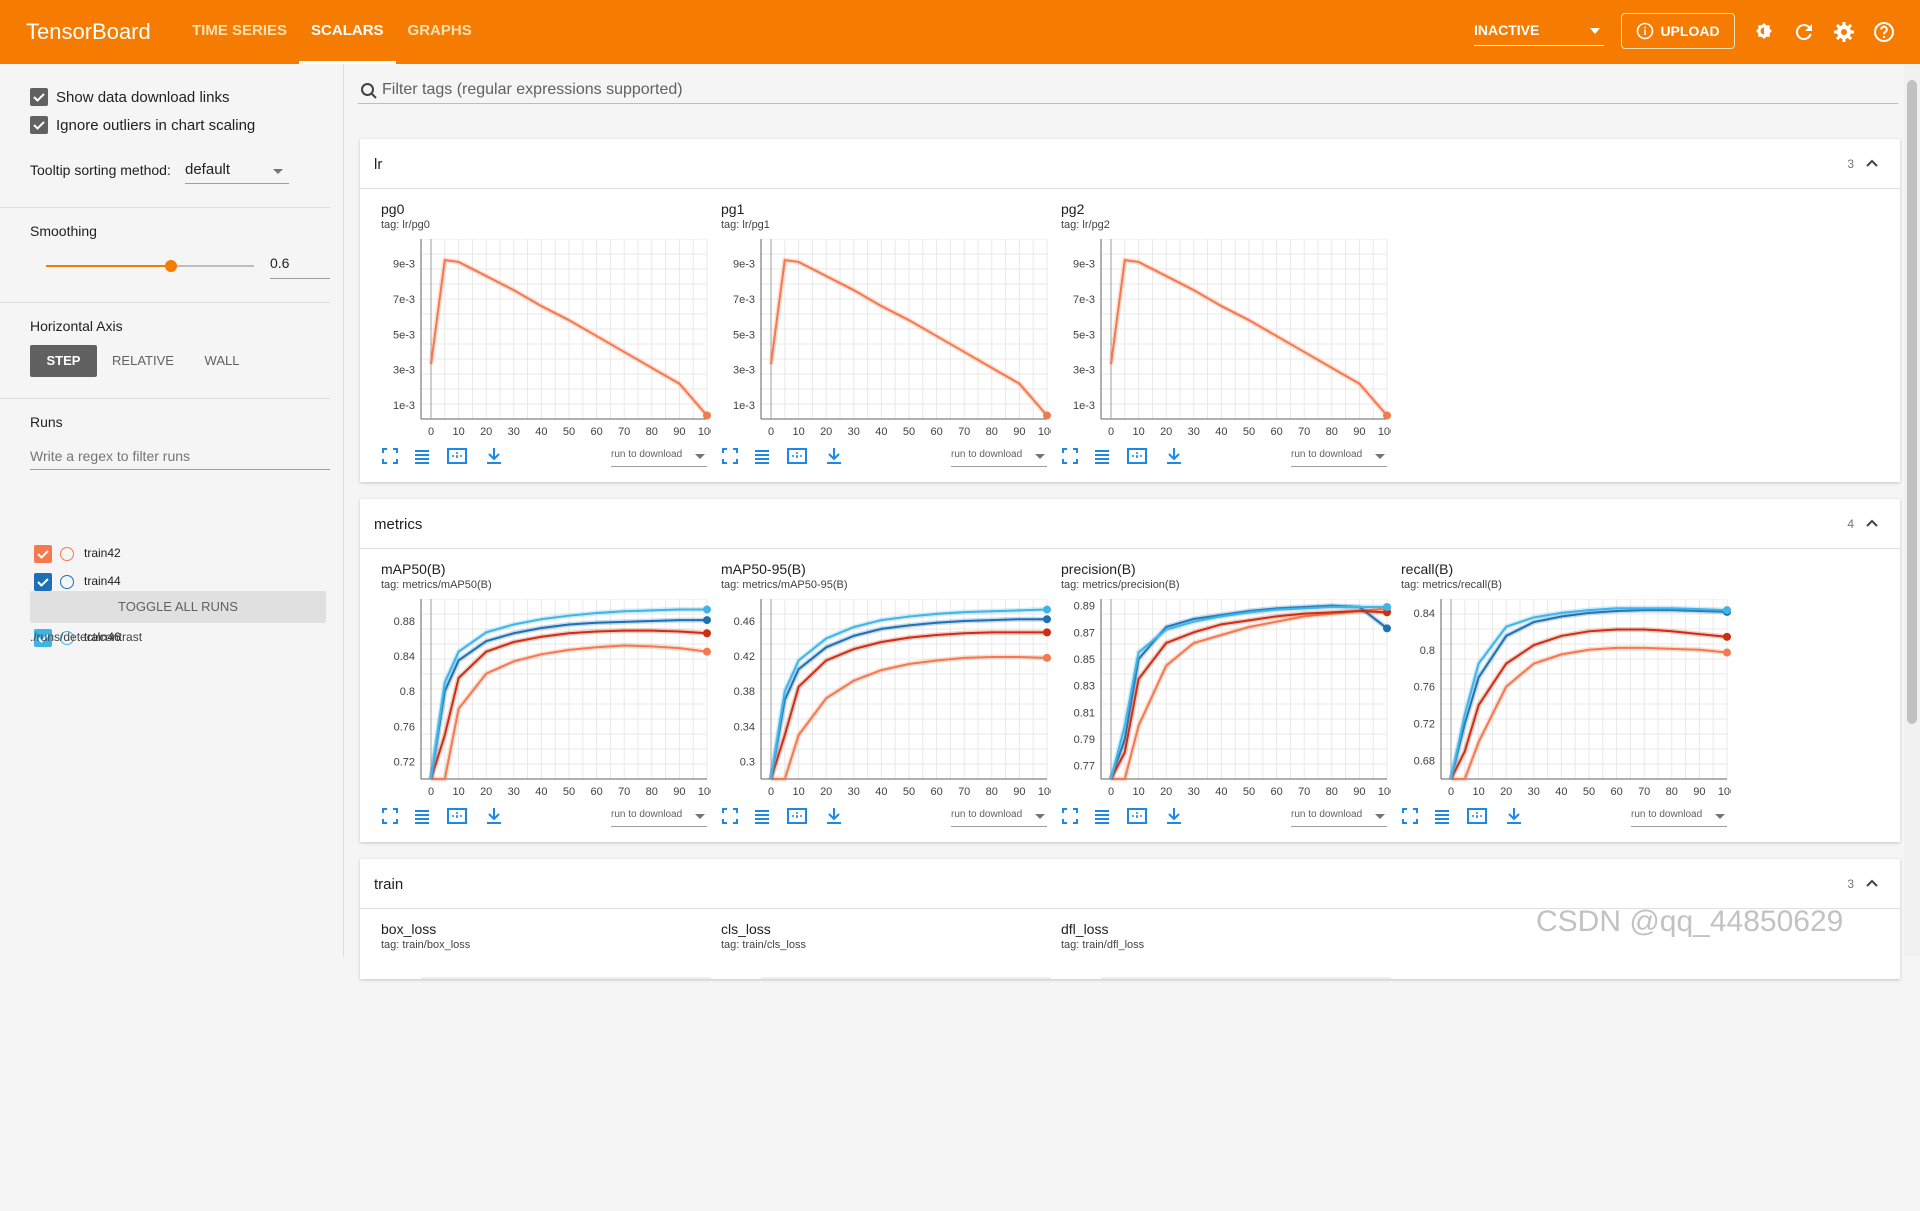 This screenshot has width=1920, height=1211. I want to click on gear-icon, so click(1844, 32).